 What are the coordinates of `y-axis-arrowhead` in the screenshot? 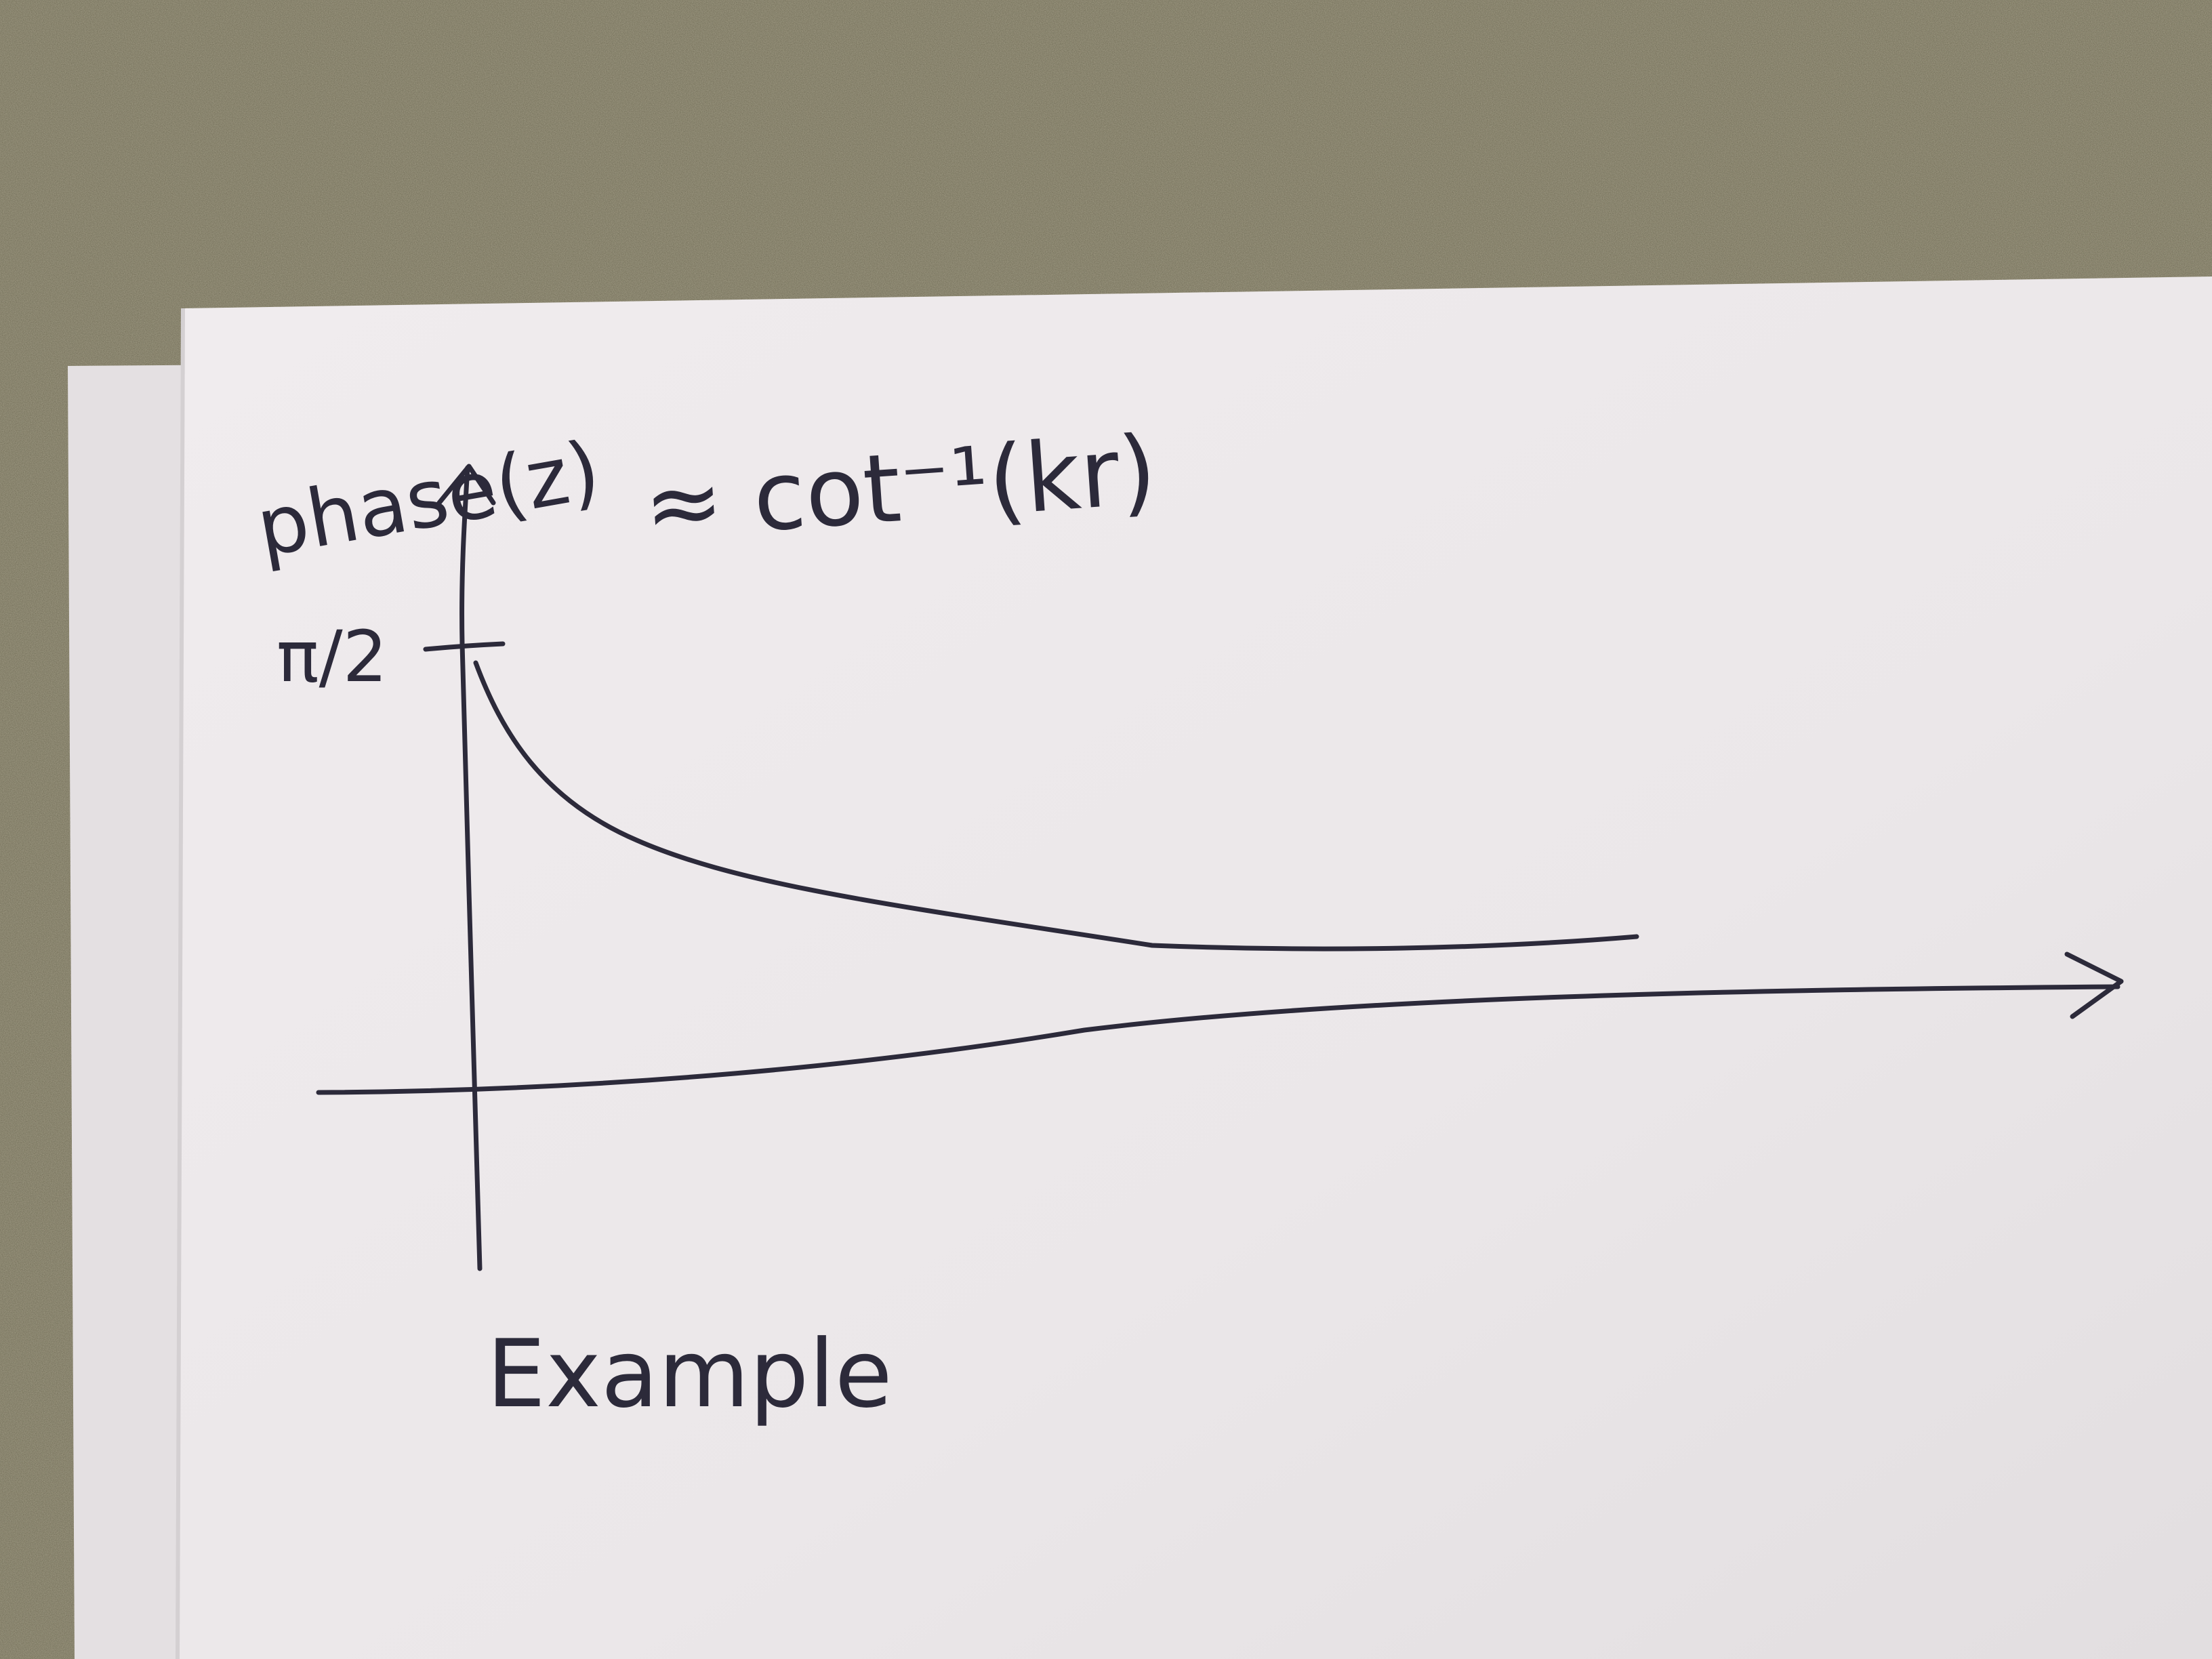 It's located at (466, 485).